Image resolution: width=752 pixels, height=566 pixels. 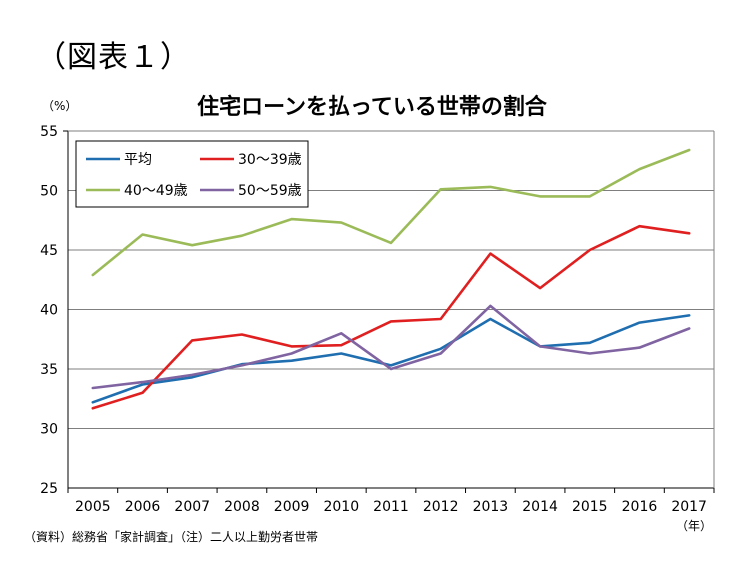 What do you see at coordinates (138, 160) in the screenshot?
I see `legend-label-avg: 平均` at bounding box center [138, 160].